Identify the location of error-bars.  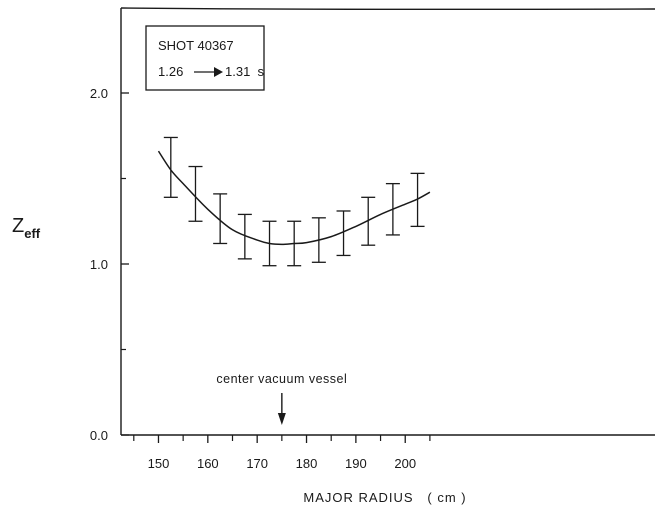
(294, 201).